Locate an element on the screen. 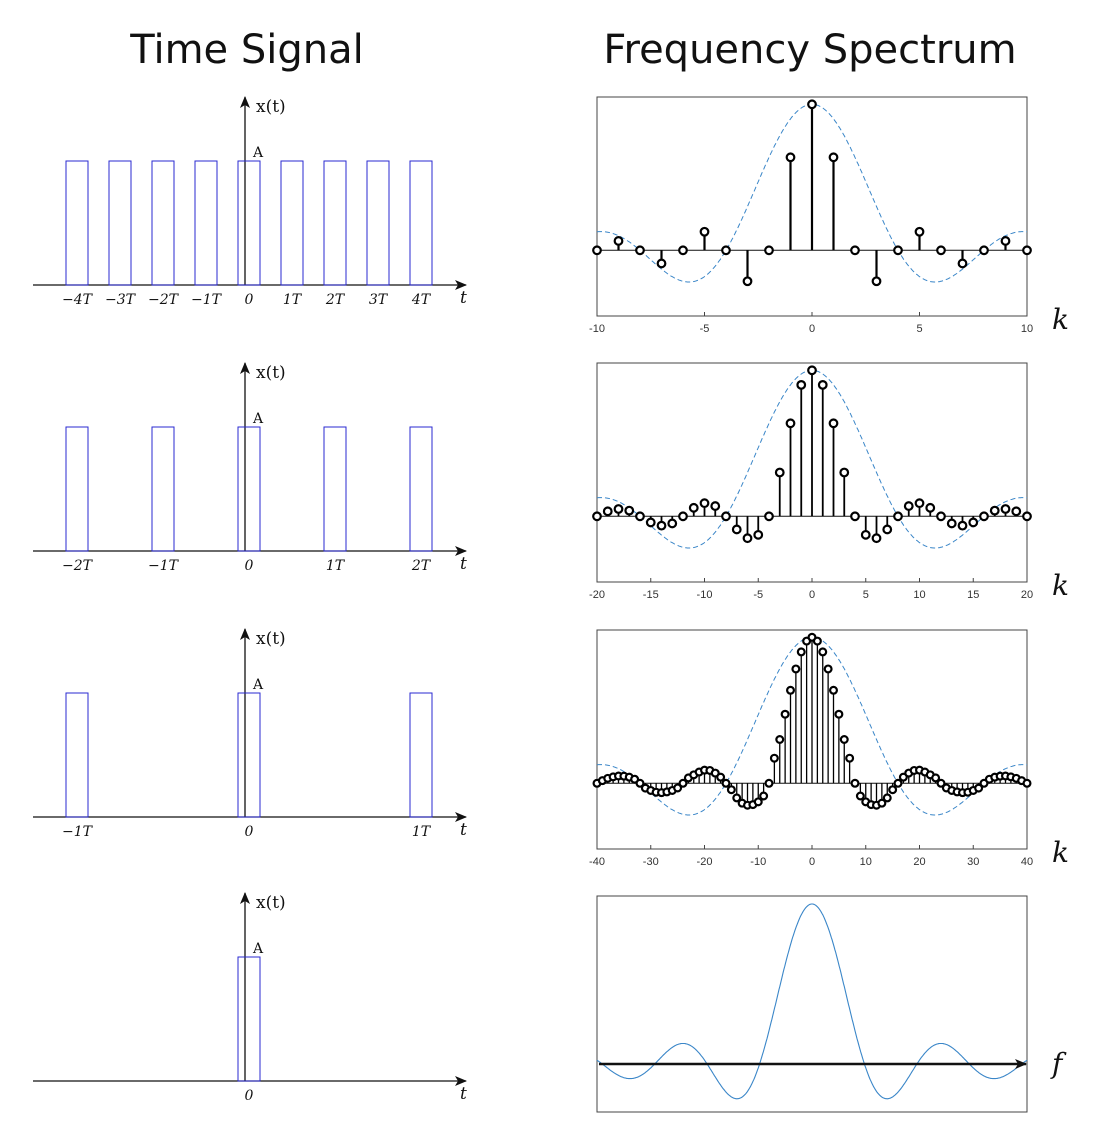 This screenshot has width=1095, height=1144. tick-label: −3T is located at coordinates (121, 300).